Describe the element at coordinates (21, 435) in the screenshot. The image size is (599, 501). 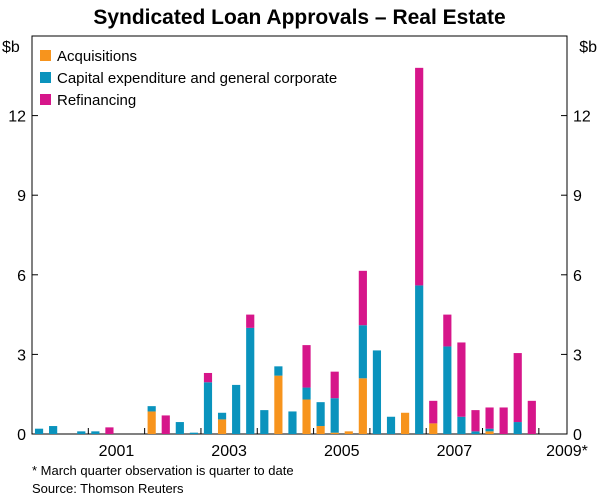
I see `y-tick-label-left: 0` at that location.